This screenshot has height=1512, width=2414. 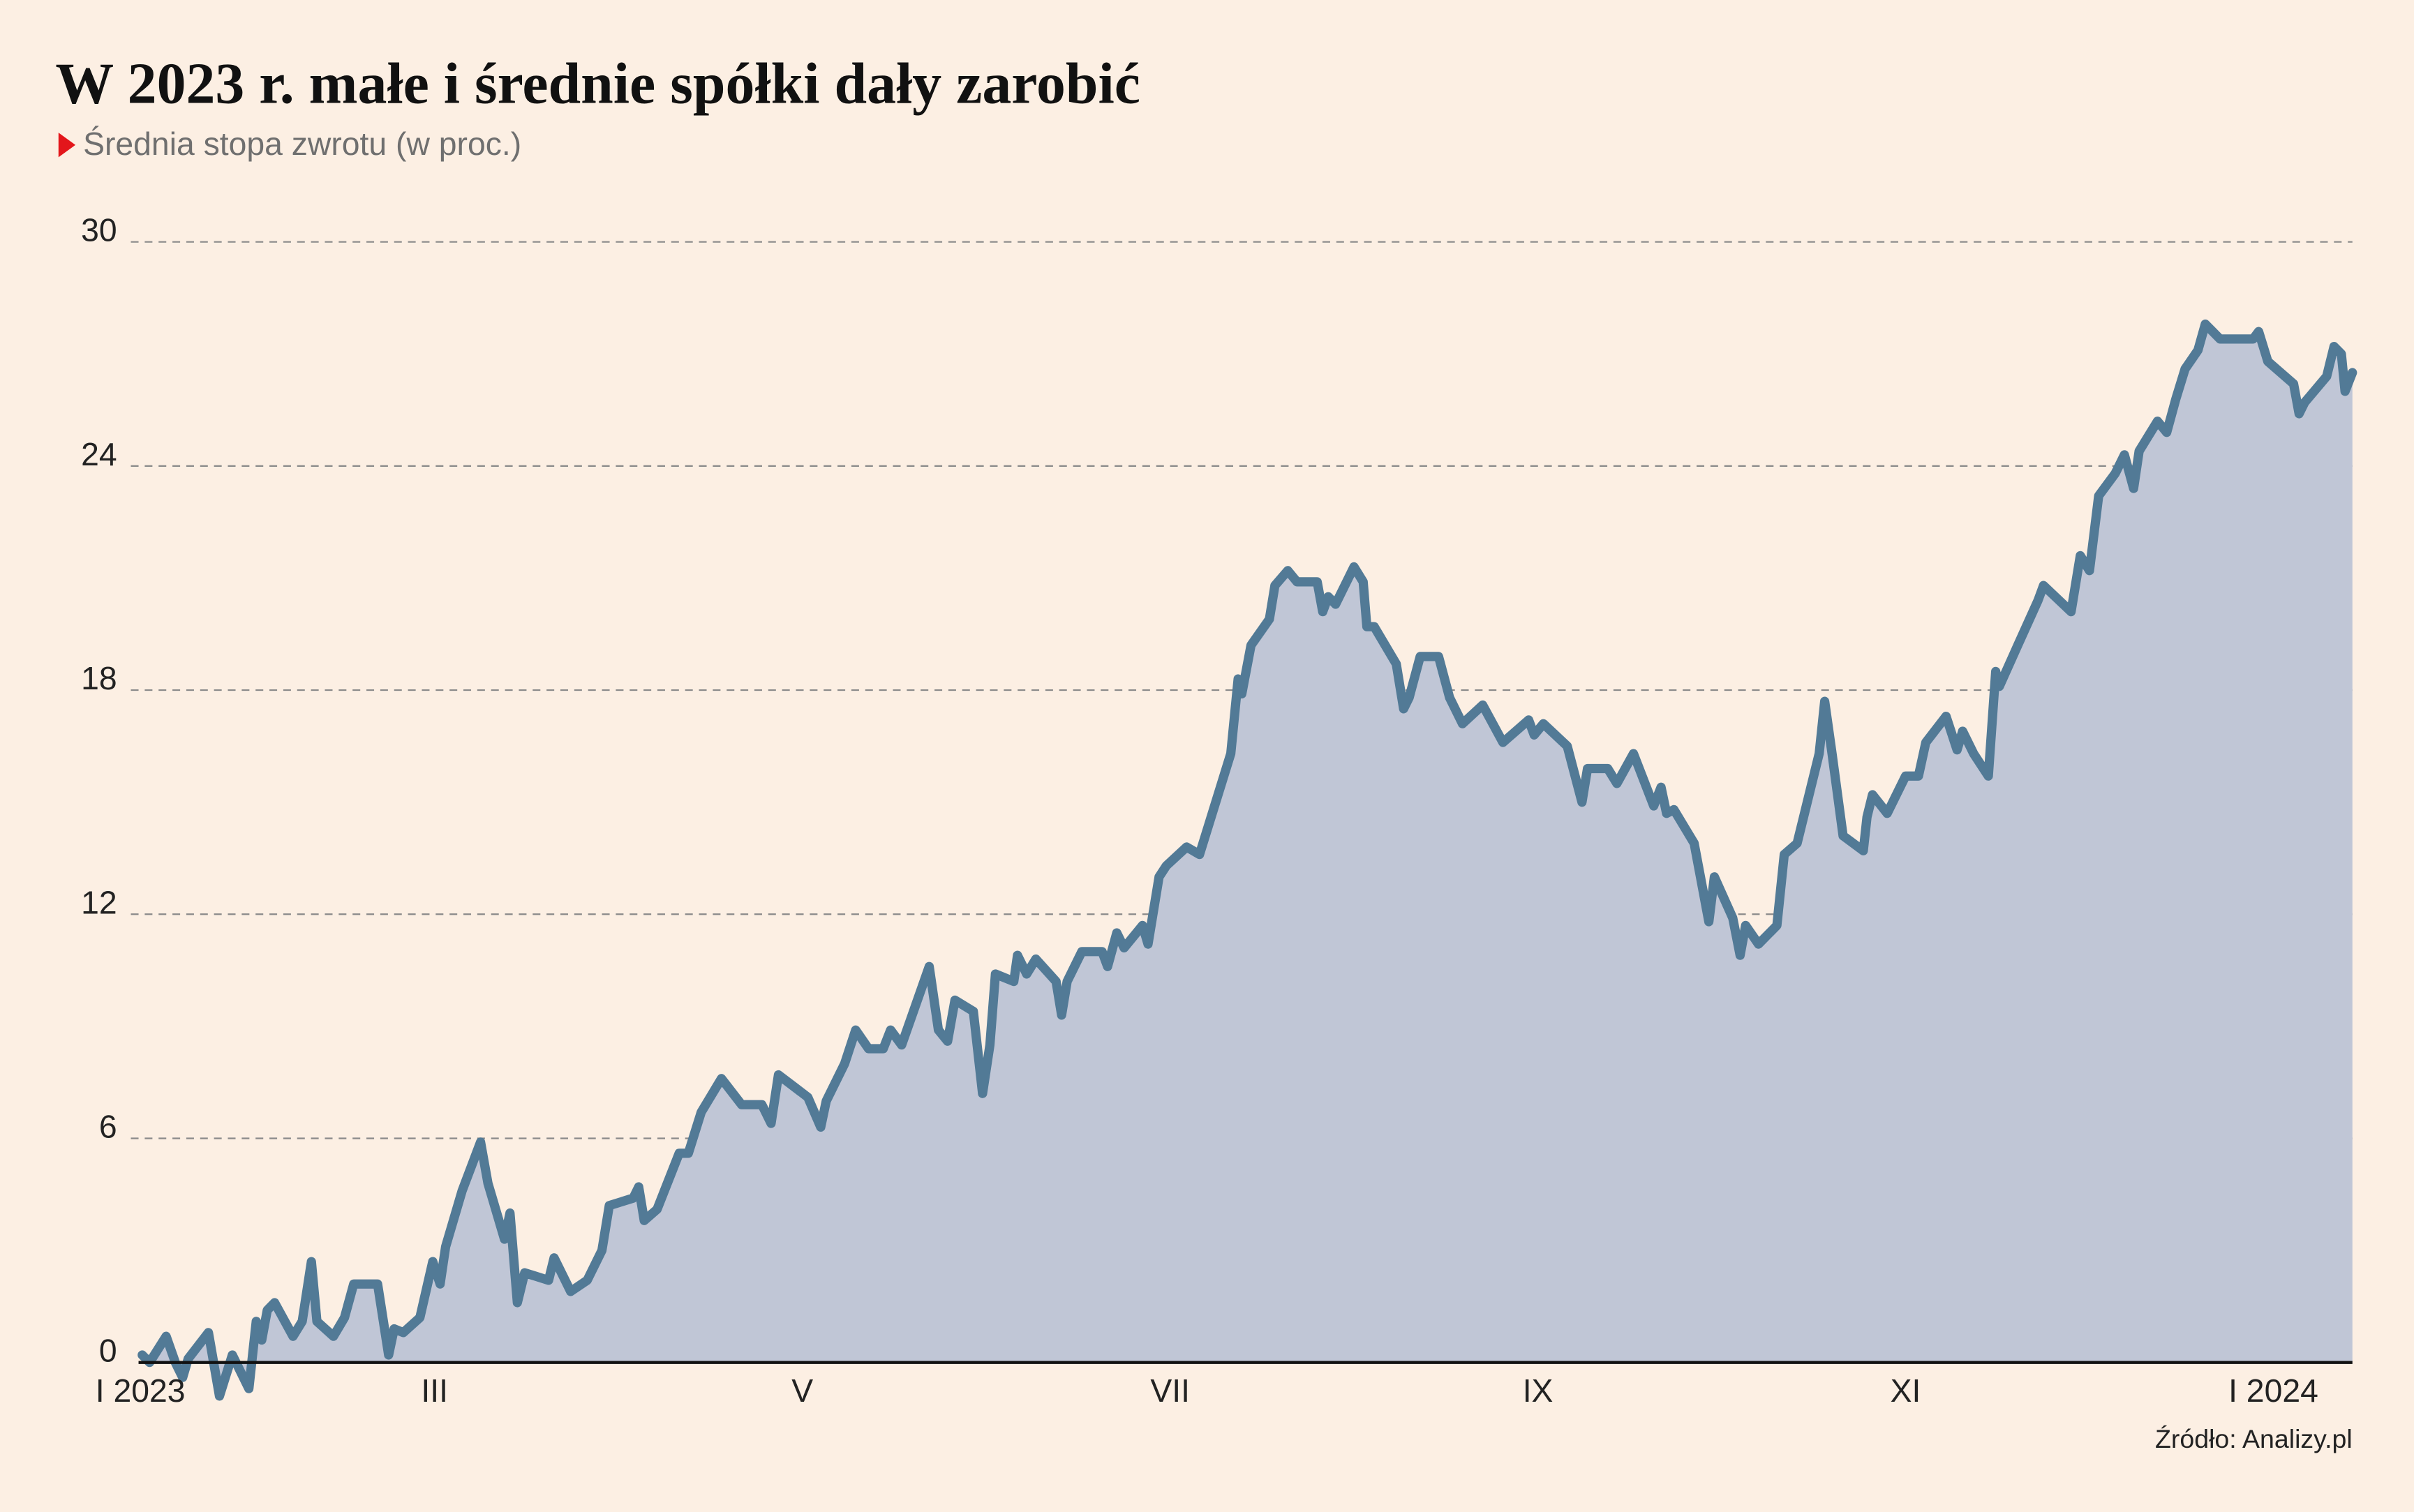 I want to click on x-tick-label: I 2024, so click(x=2273, y=1390).